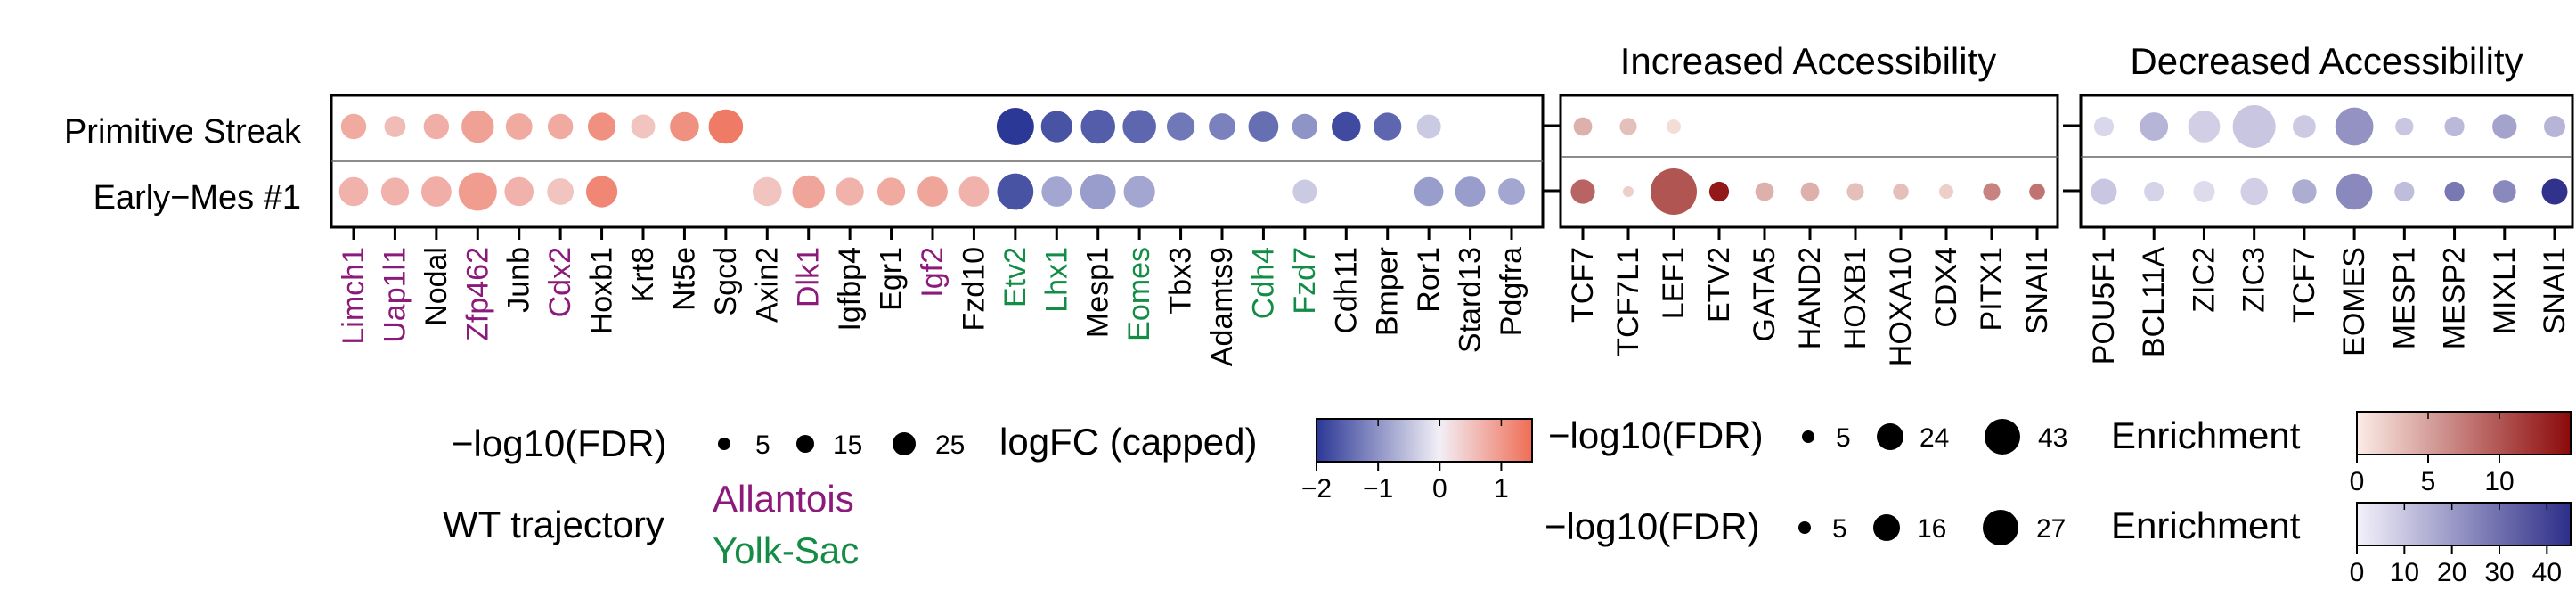 The width and height of the screenshot is (2576, 590). Describe the element at coordinates (850, 289) in the screenshot. I see `label-igfbp4: Igfbp4` at that location.